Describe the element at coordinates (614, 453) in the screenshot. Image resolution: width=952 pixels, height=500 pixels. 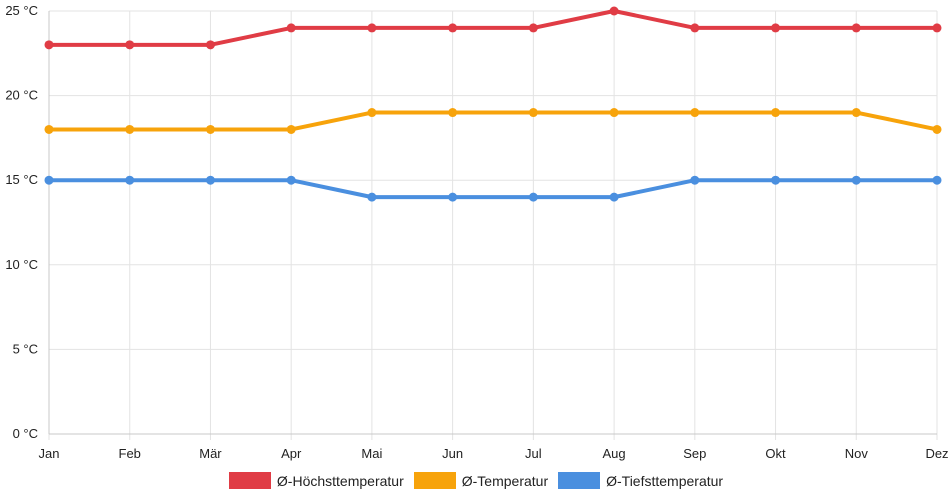
I see `x-tick-label: Aug` at that location.